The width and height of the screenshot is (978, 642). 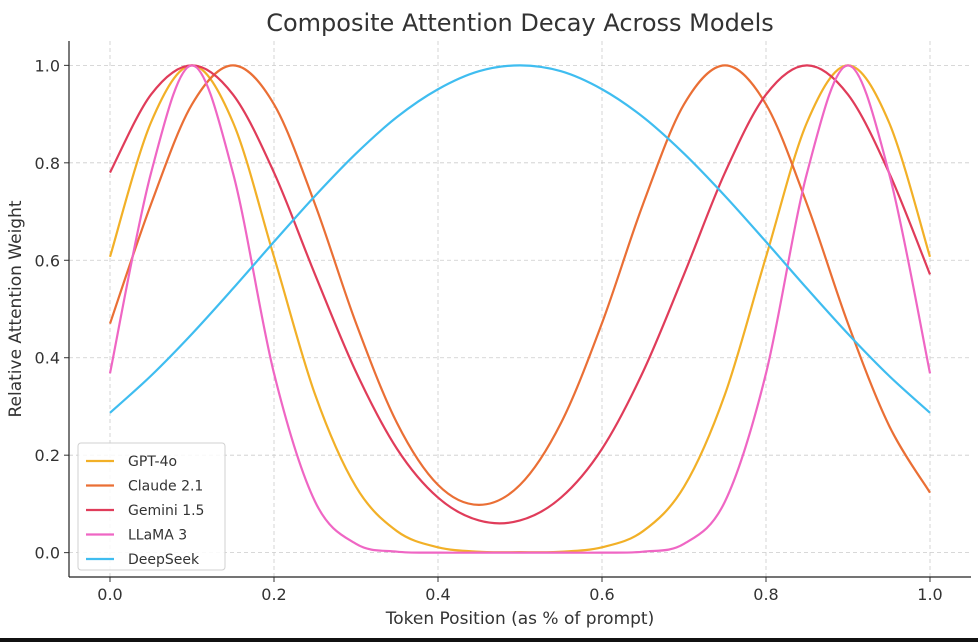 I want to click on x-tick-label: 1.0, so click(x=929, y=594).